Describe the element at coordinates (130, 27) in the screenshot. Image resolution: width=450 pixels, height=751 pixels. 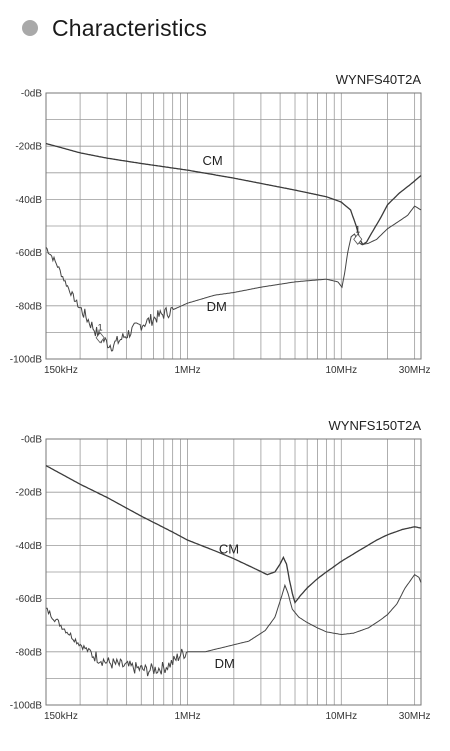
I see `section-title: Characteristics` at that location.